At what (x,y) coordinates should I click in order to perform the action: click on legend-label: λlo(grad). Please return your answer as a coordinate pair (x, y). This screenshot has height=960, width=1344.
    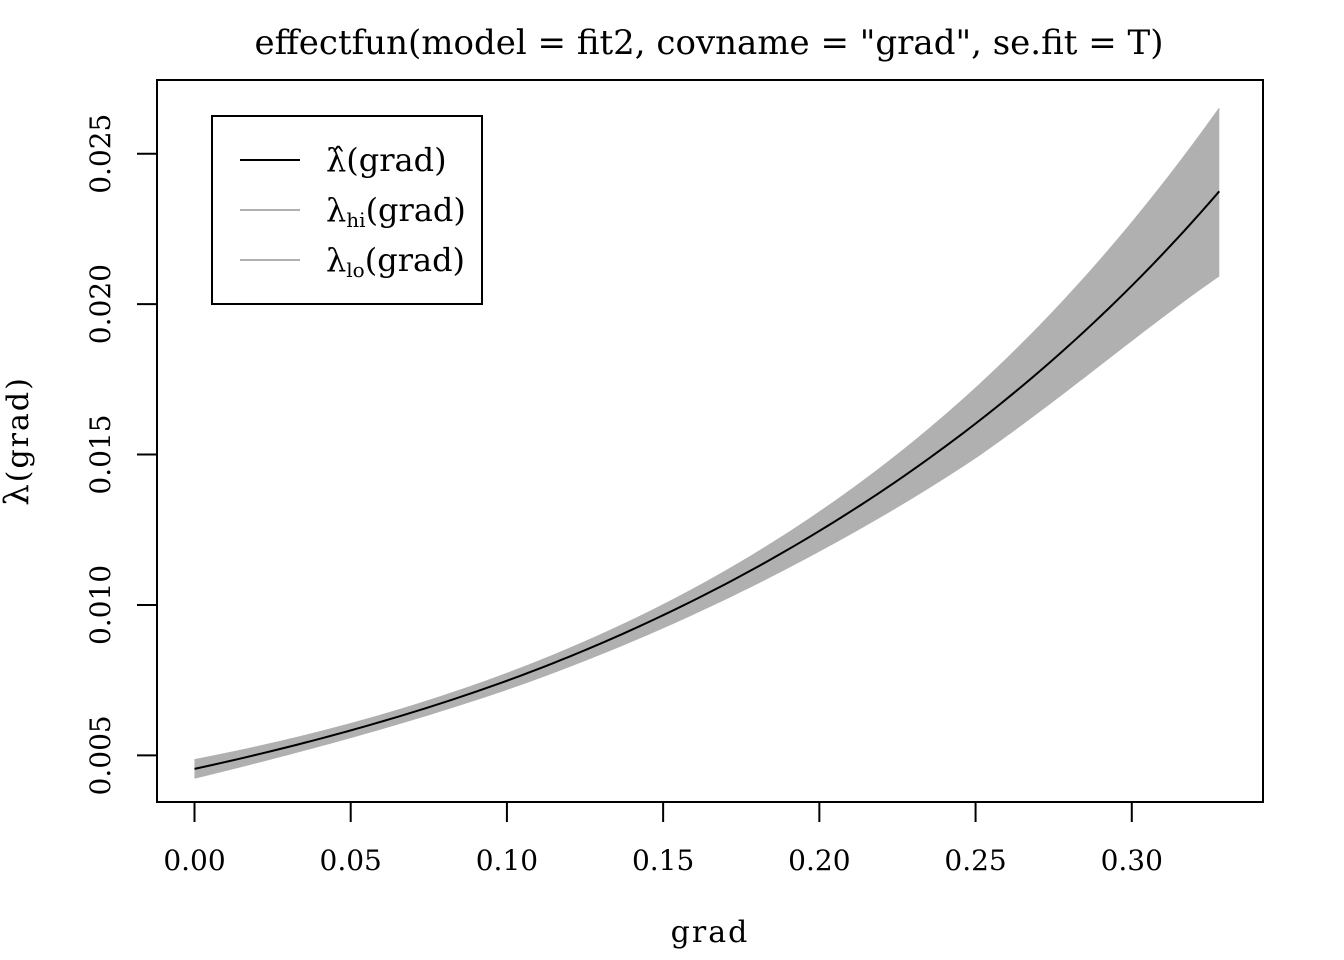
    Looking at the image, I should click on (395, 261).